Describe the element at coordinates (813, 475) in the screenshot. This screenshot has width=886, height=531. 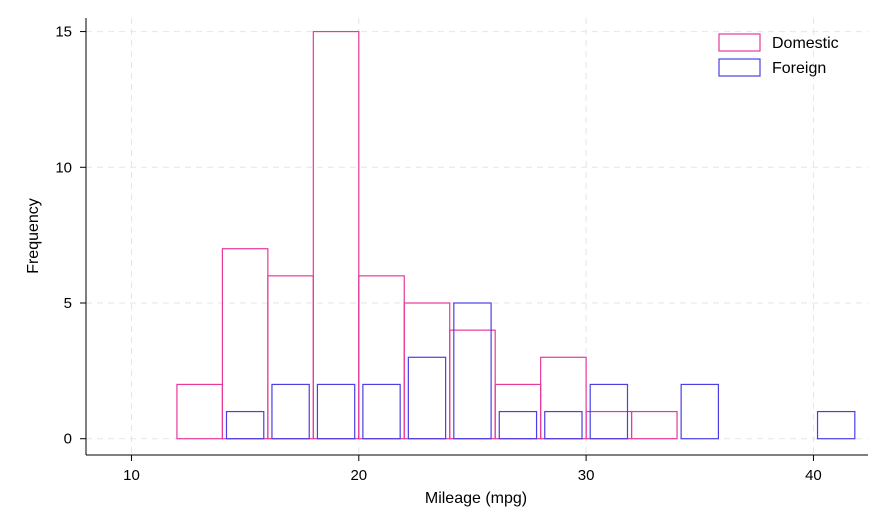
I see `x-tick-label: 40` at that location.